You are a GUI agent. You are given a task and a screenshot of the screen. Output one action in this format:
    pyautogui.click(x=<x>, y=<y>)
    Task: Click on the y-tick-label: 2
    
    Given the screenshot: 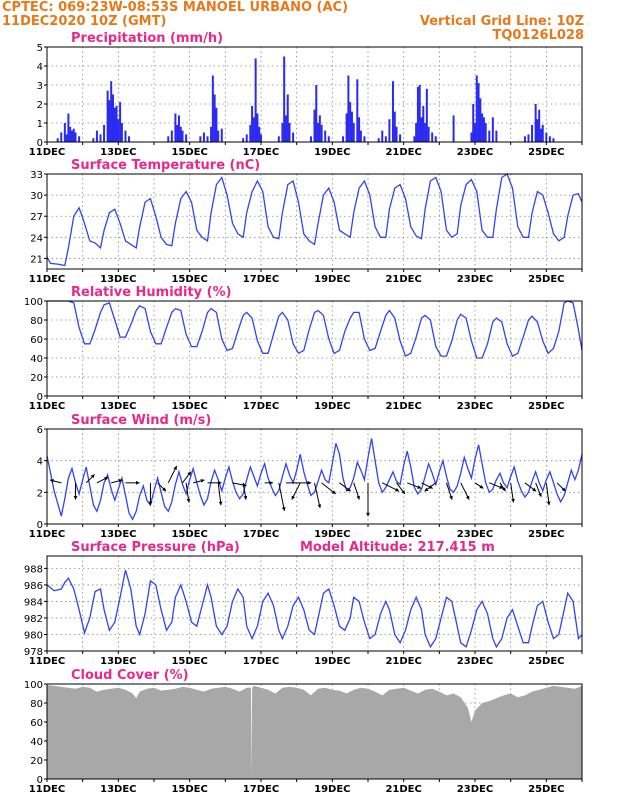 What is the action you would take?
    pyautogui.click(x=40, y=493)
    